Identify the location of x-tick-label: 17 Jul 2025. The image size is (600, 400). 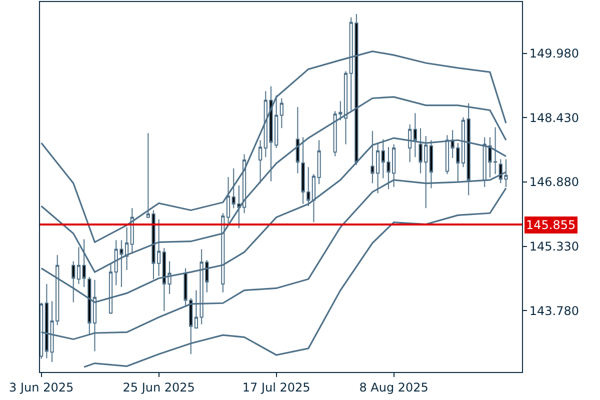
(276, 387).